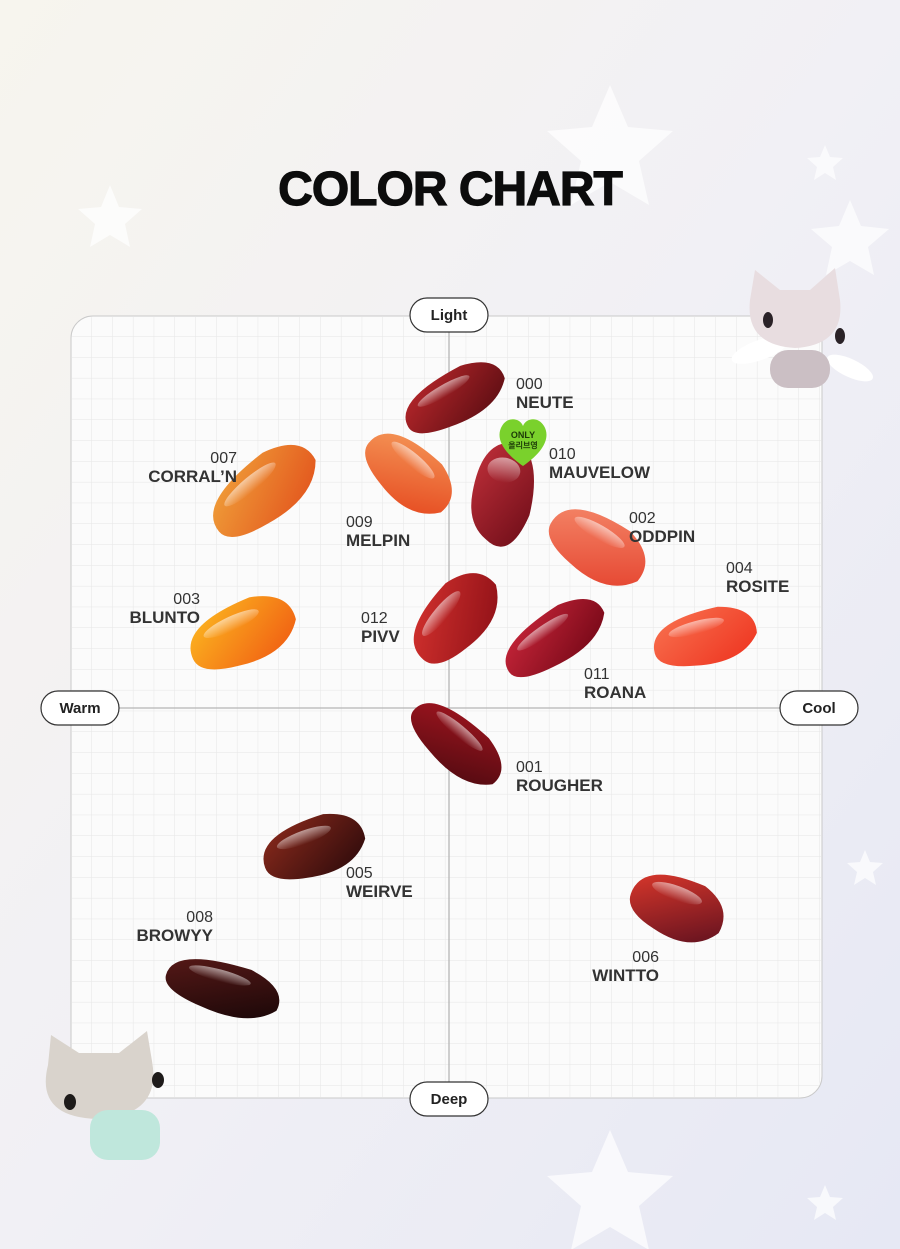 The height and width of the screenshot is (1249, 900). Describe the element at coordinates (199, 917) in the screenshot. I see `item-code: 008` at that location.